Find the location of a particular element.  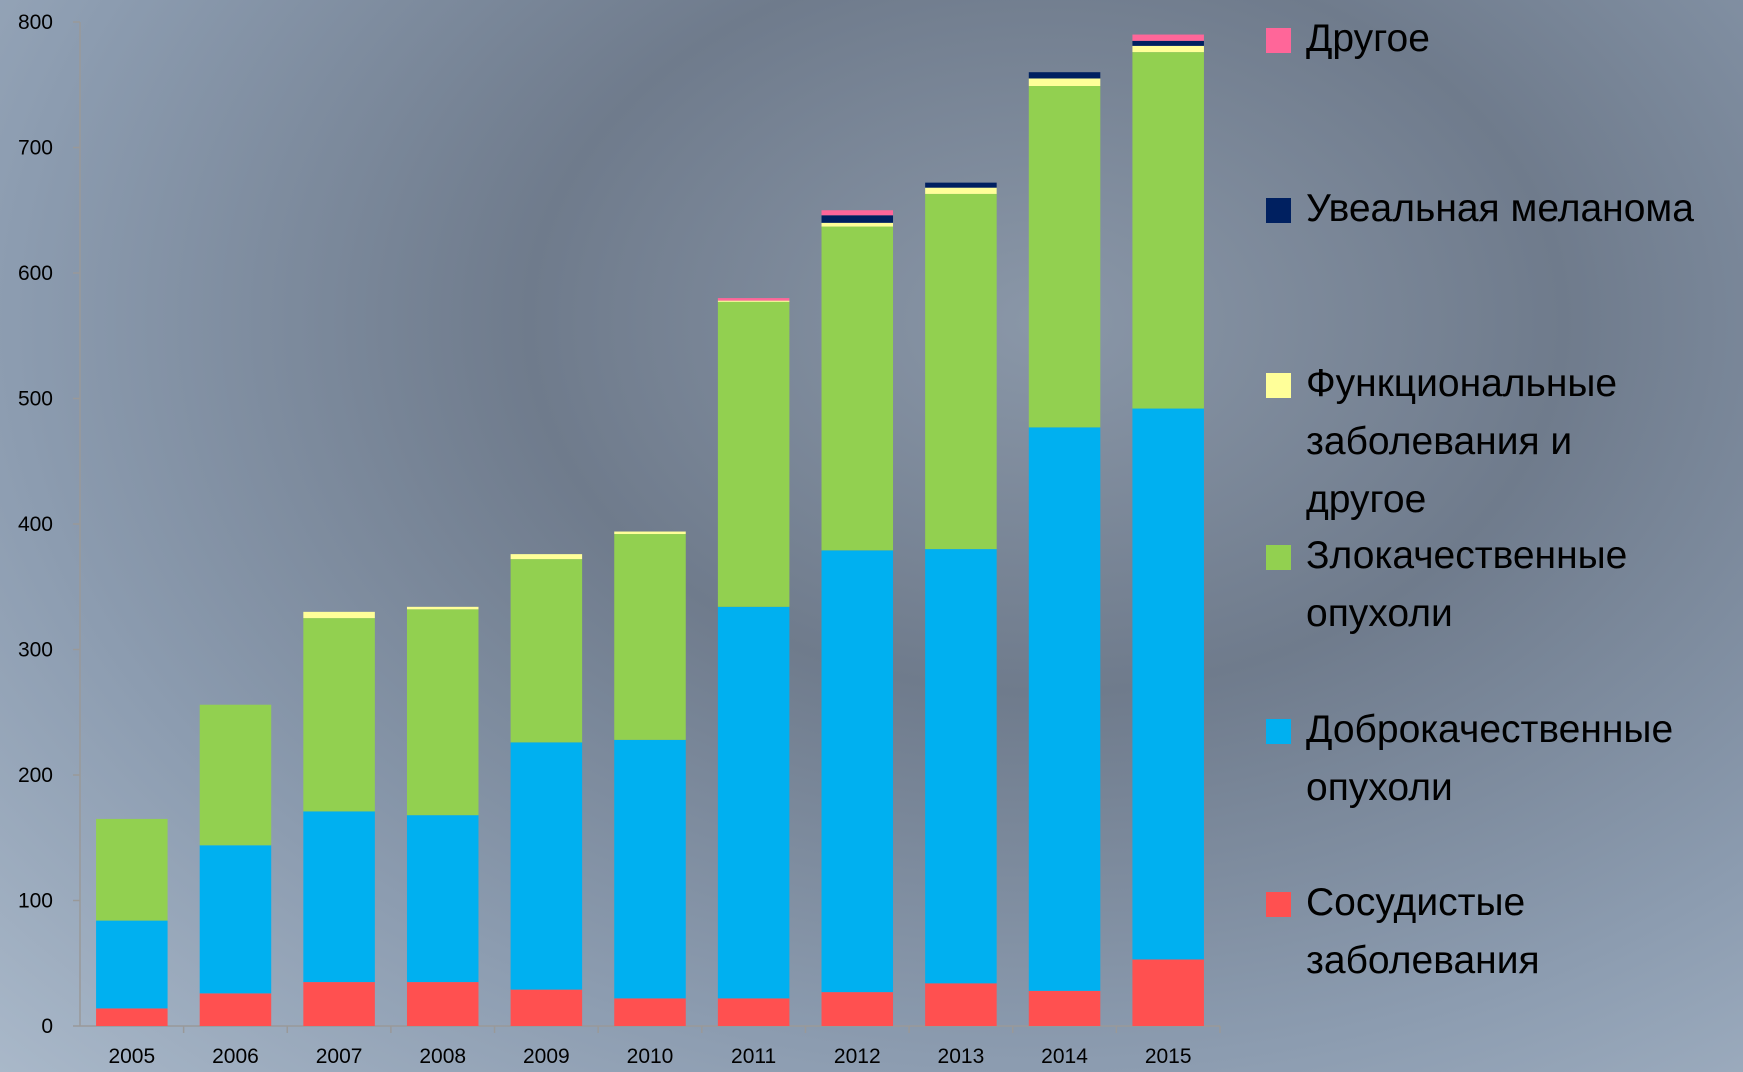

x-tick-label: 2010 is located at coordinates (650, 1056).